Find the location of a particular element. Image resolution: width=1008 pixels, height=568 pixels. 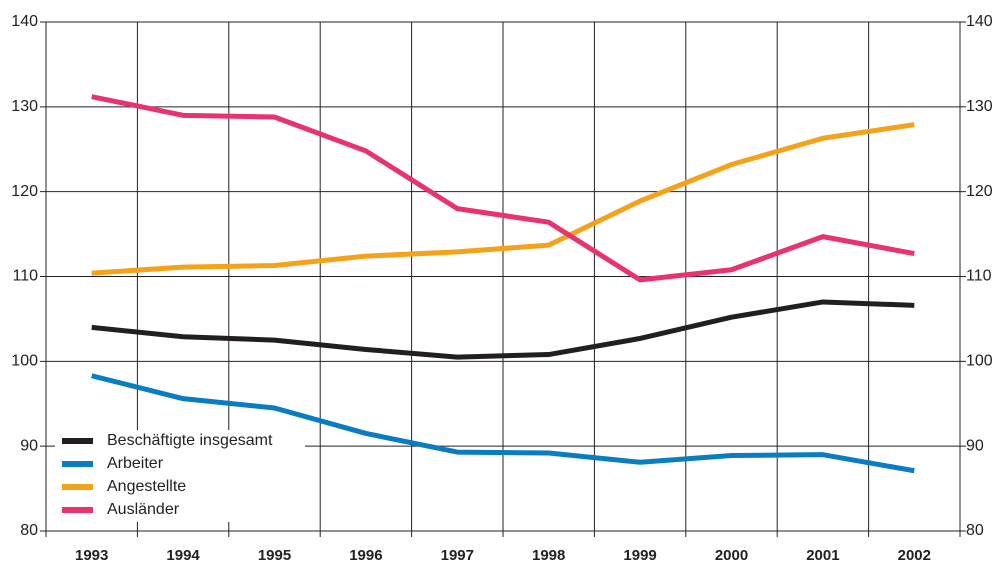

y2-tick-label: 100 is located at coordinates (979, 361).